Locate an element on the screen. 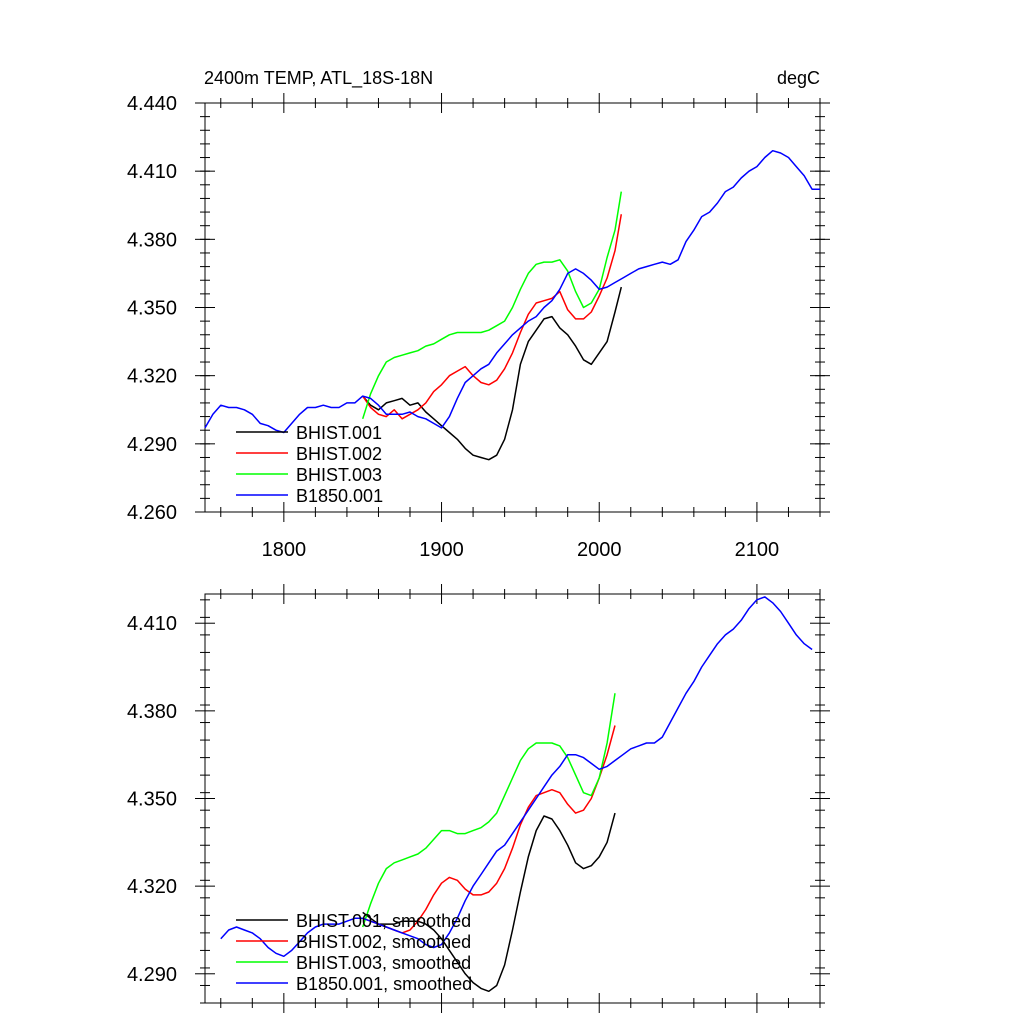 This screenshot has height=1024, width=1024. legend-label: BHIST.003, smoothed is located at coordinates (383, 963).